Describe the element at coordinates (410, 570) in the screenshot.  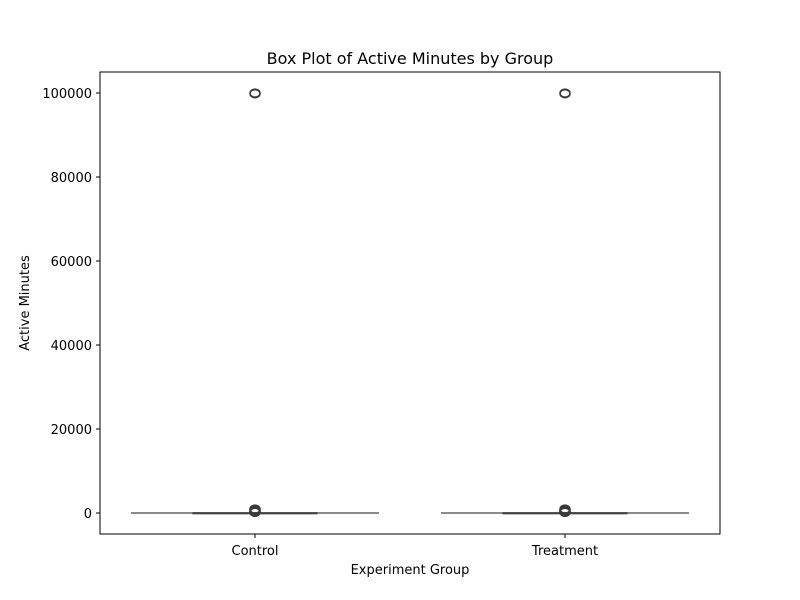
I see `x-axis-label: Experiment Group` at that location.